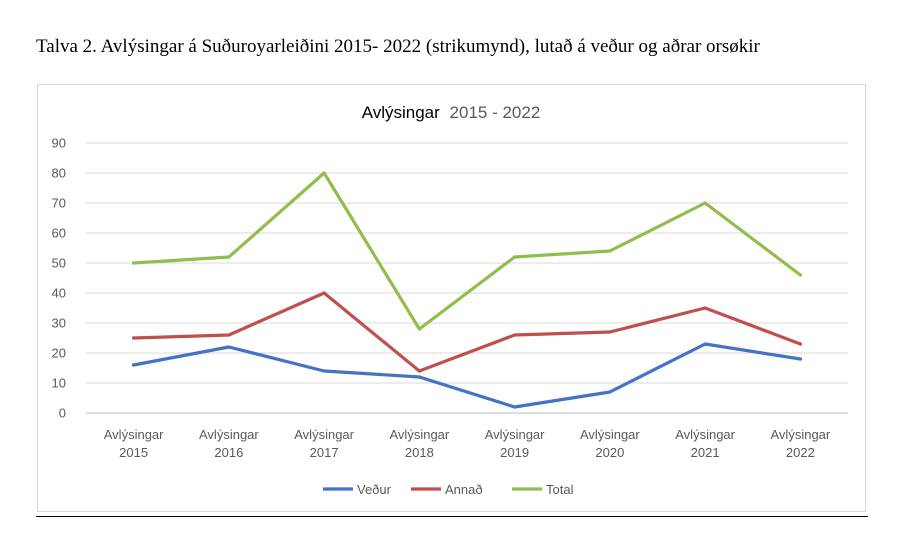 This screenshot has height=549, width=901. What do you see at coordinates (59, 353) in the screenshot?
I see `y-tick-label: 20` at bounding box center [59, 353].